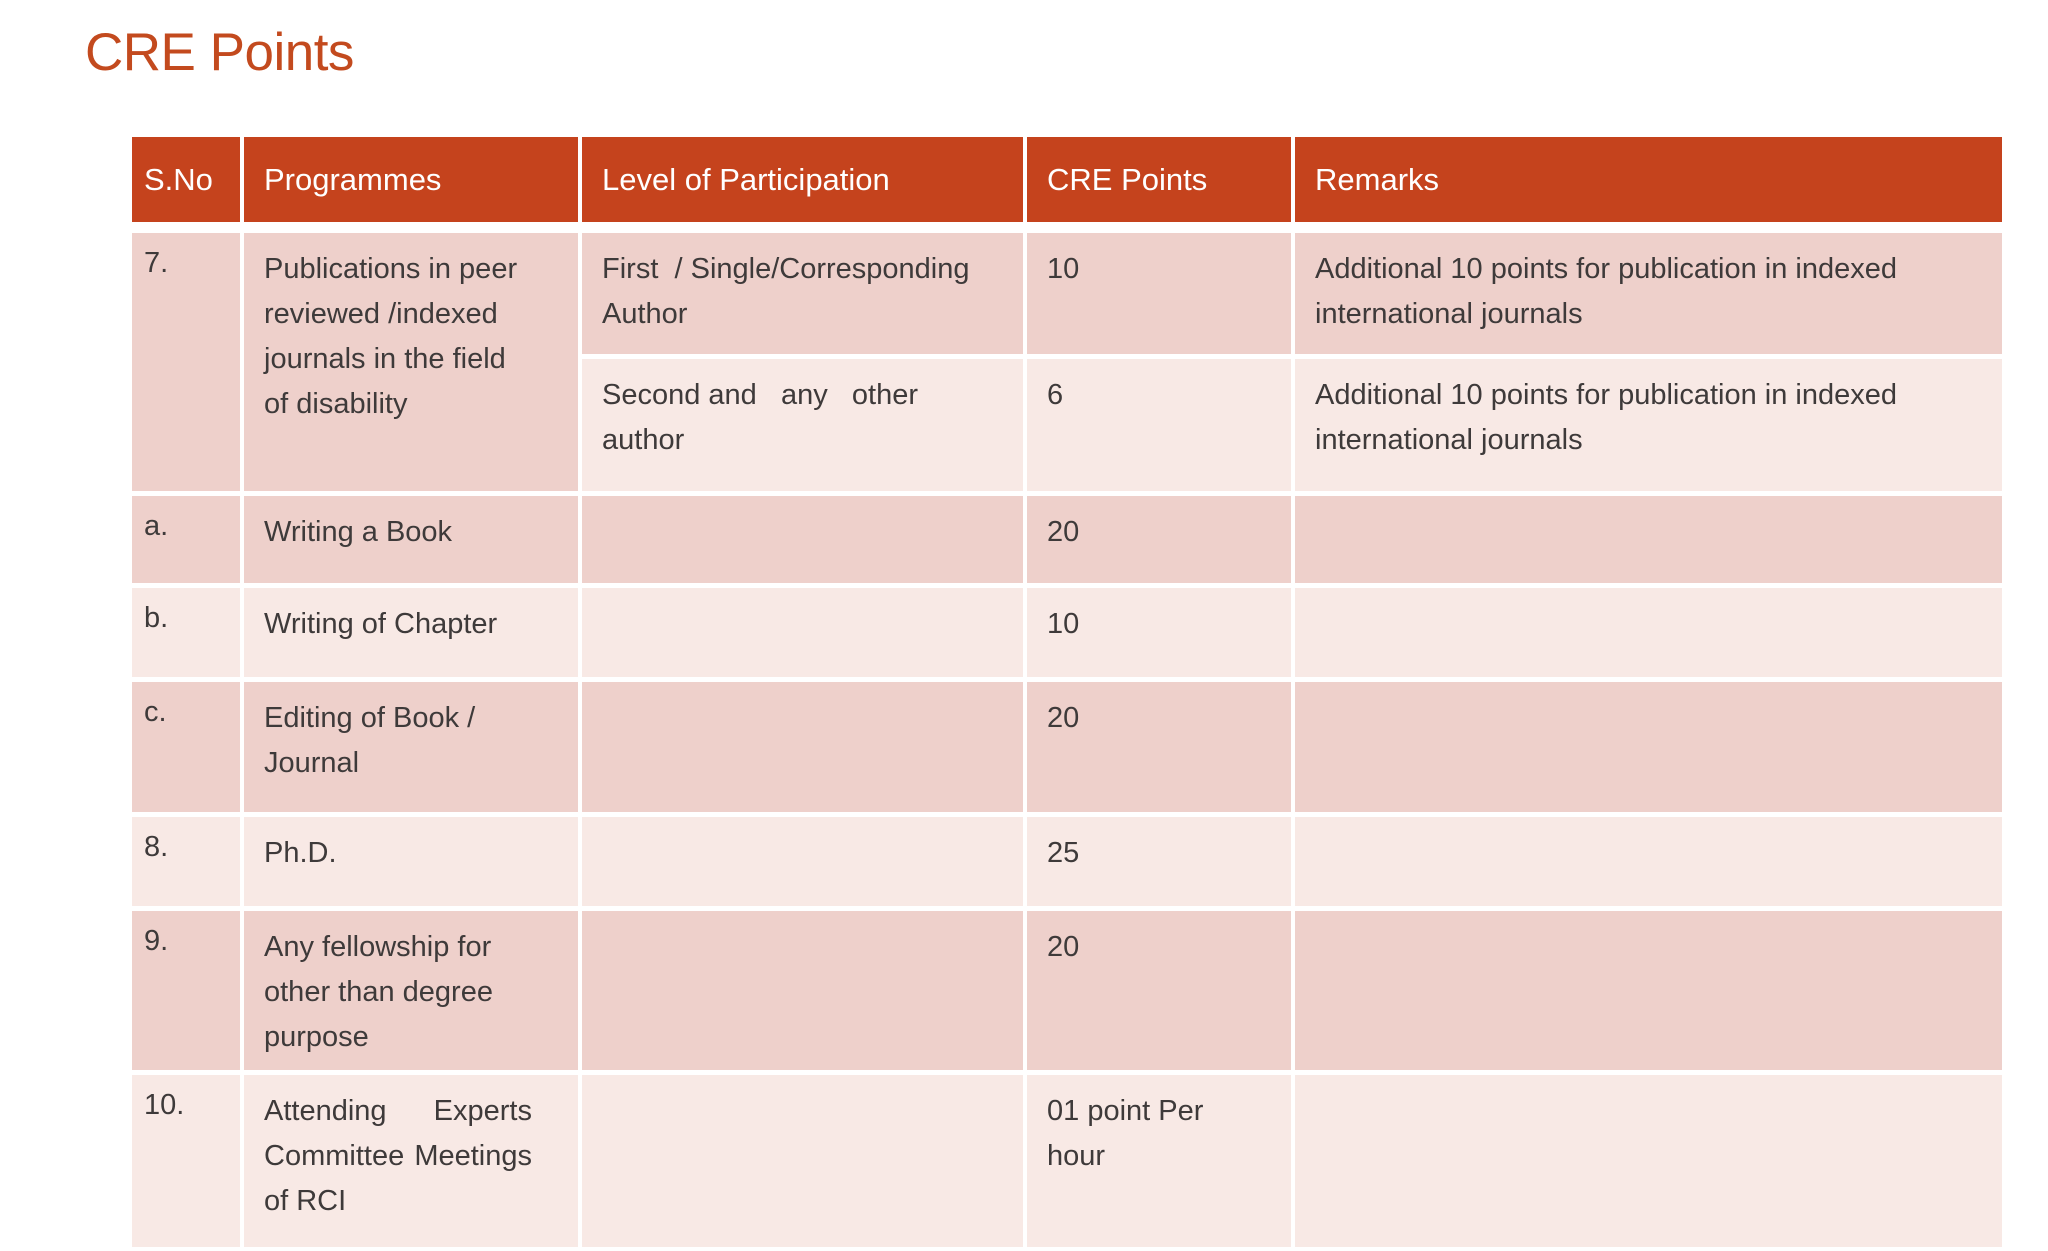 The height and width of the screenshot is (1251, 2048). Describe the element at coordinates (219, 52) in the screenshot. I see `page-title: CRE Points` at that location.